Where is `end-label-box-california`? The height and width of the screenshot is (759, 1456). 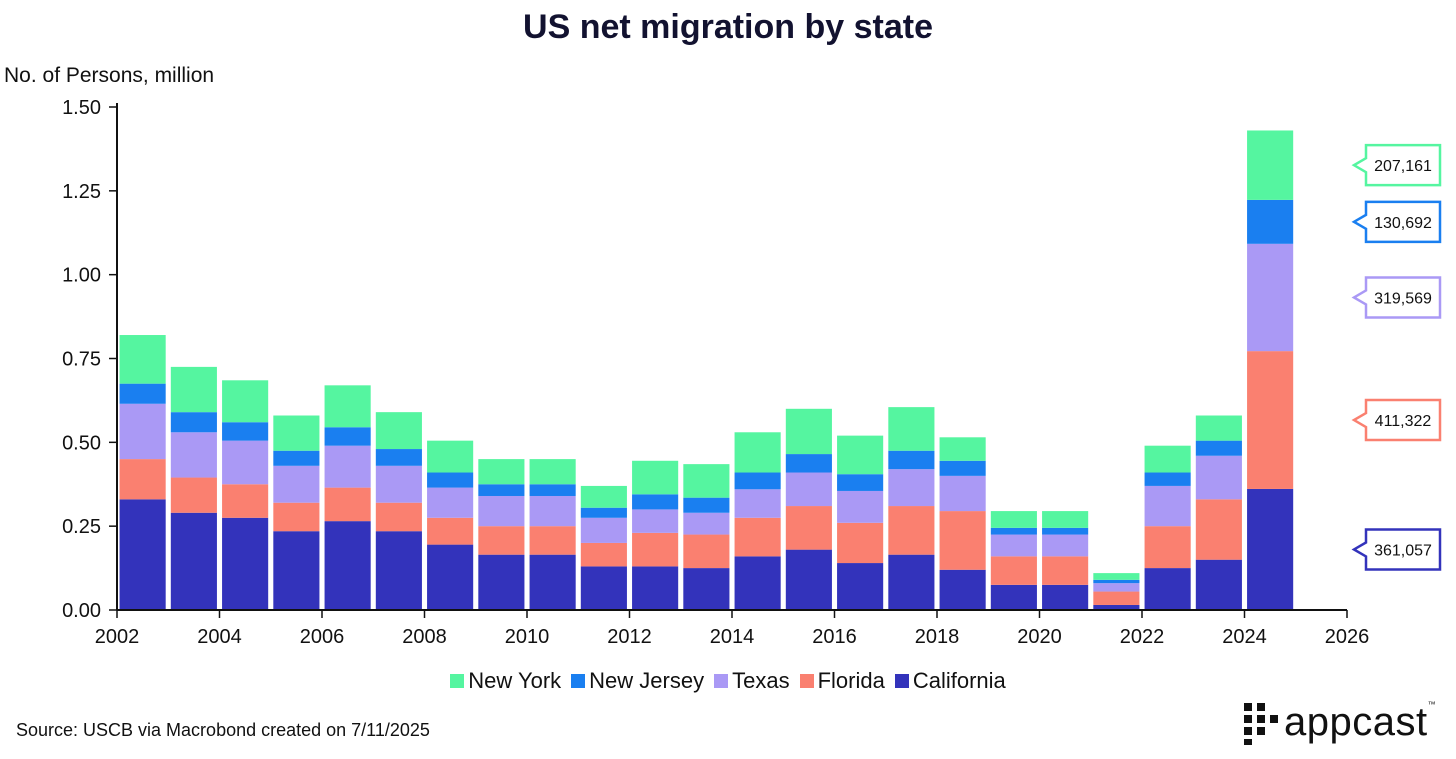 end-label-box-california is located at coordinates (1396, 549).